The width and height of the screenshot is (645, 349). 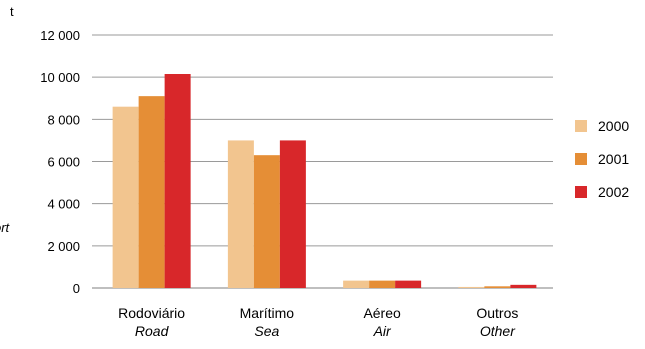 What do you see at coordinates (5, 227) in the screenshot?
I see `side-label-fragment: ort` at bounding box center [5, 227].